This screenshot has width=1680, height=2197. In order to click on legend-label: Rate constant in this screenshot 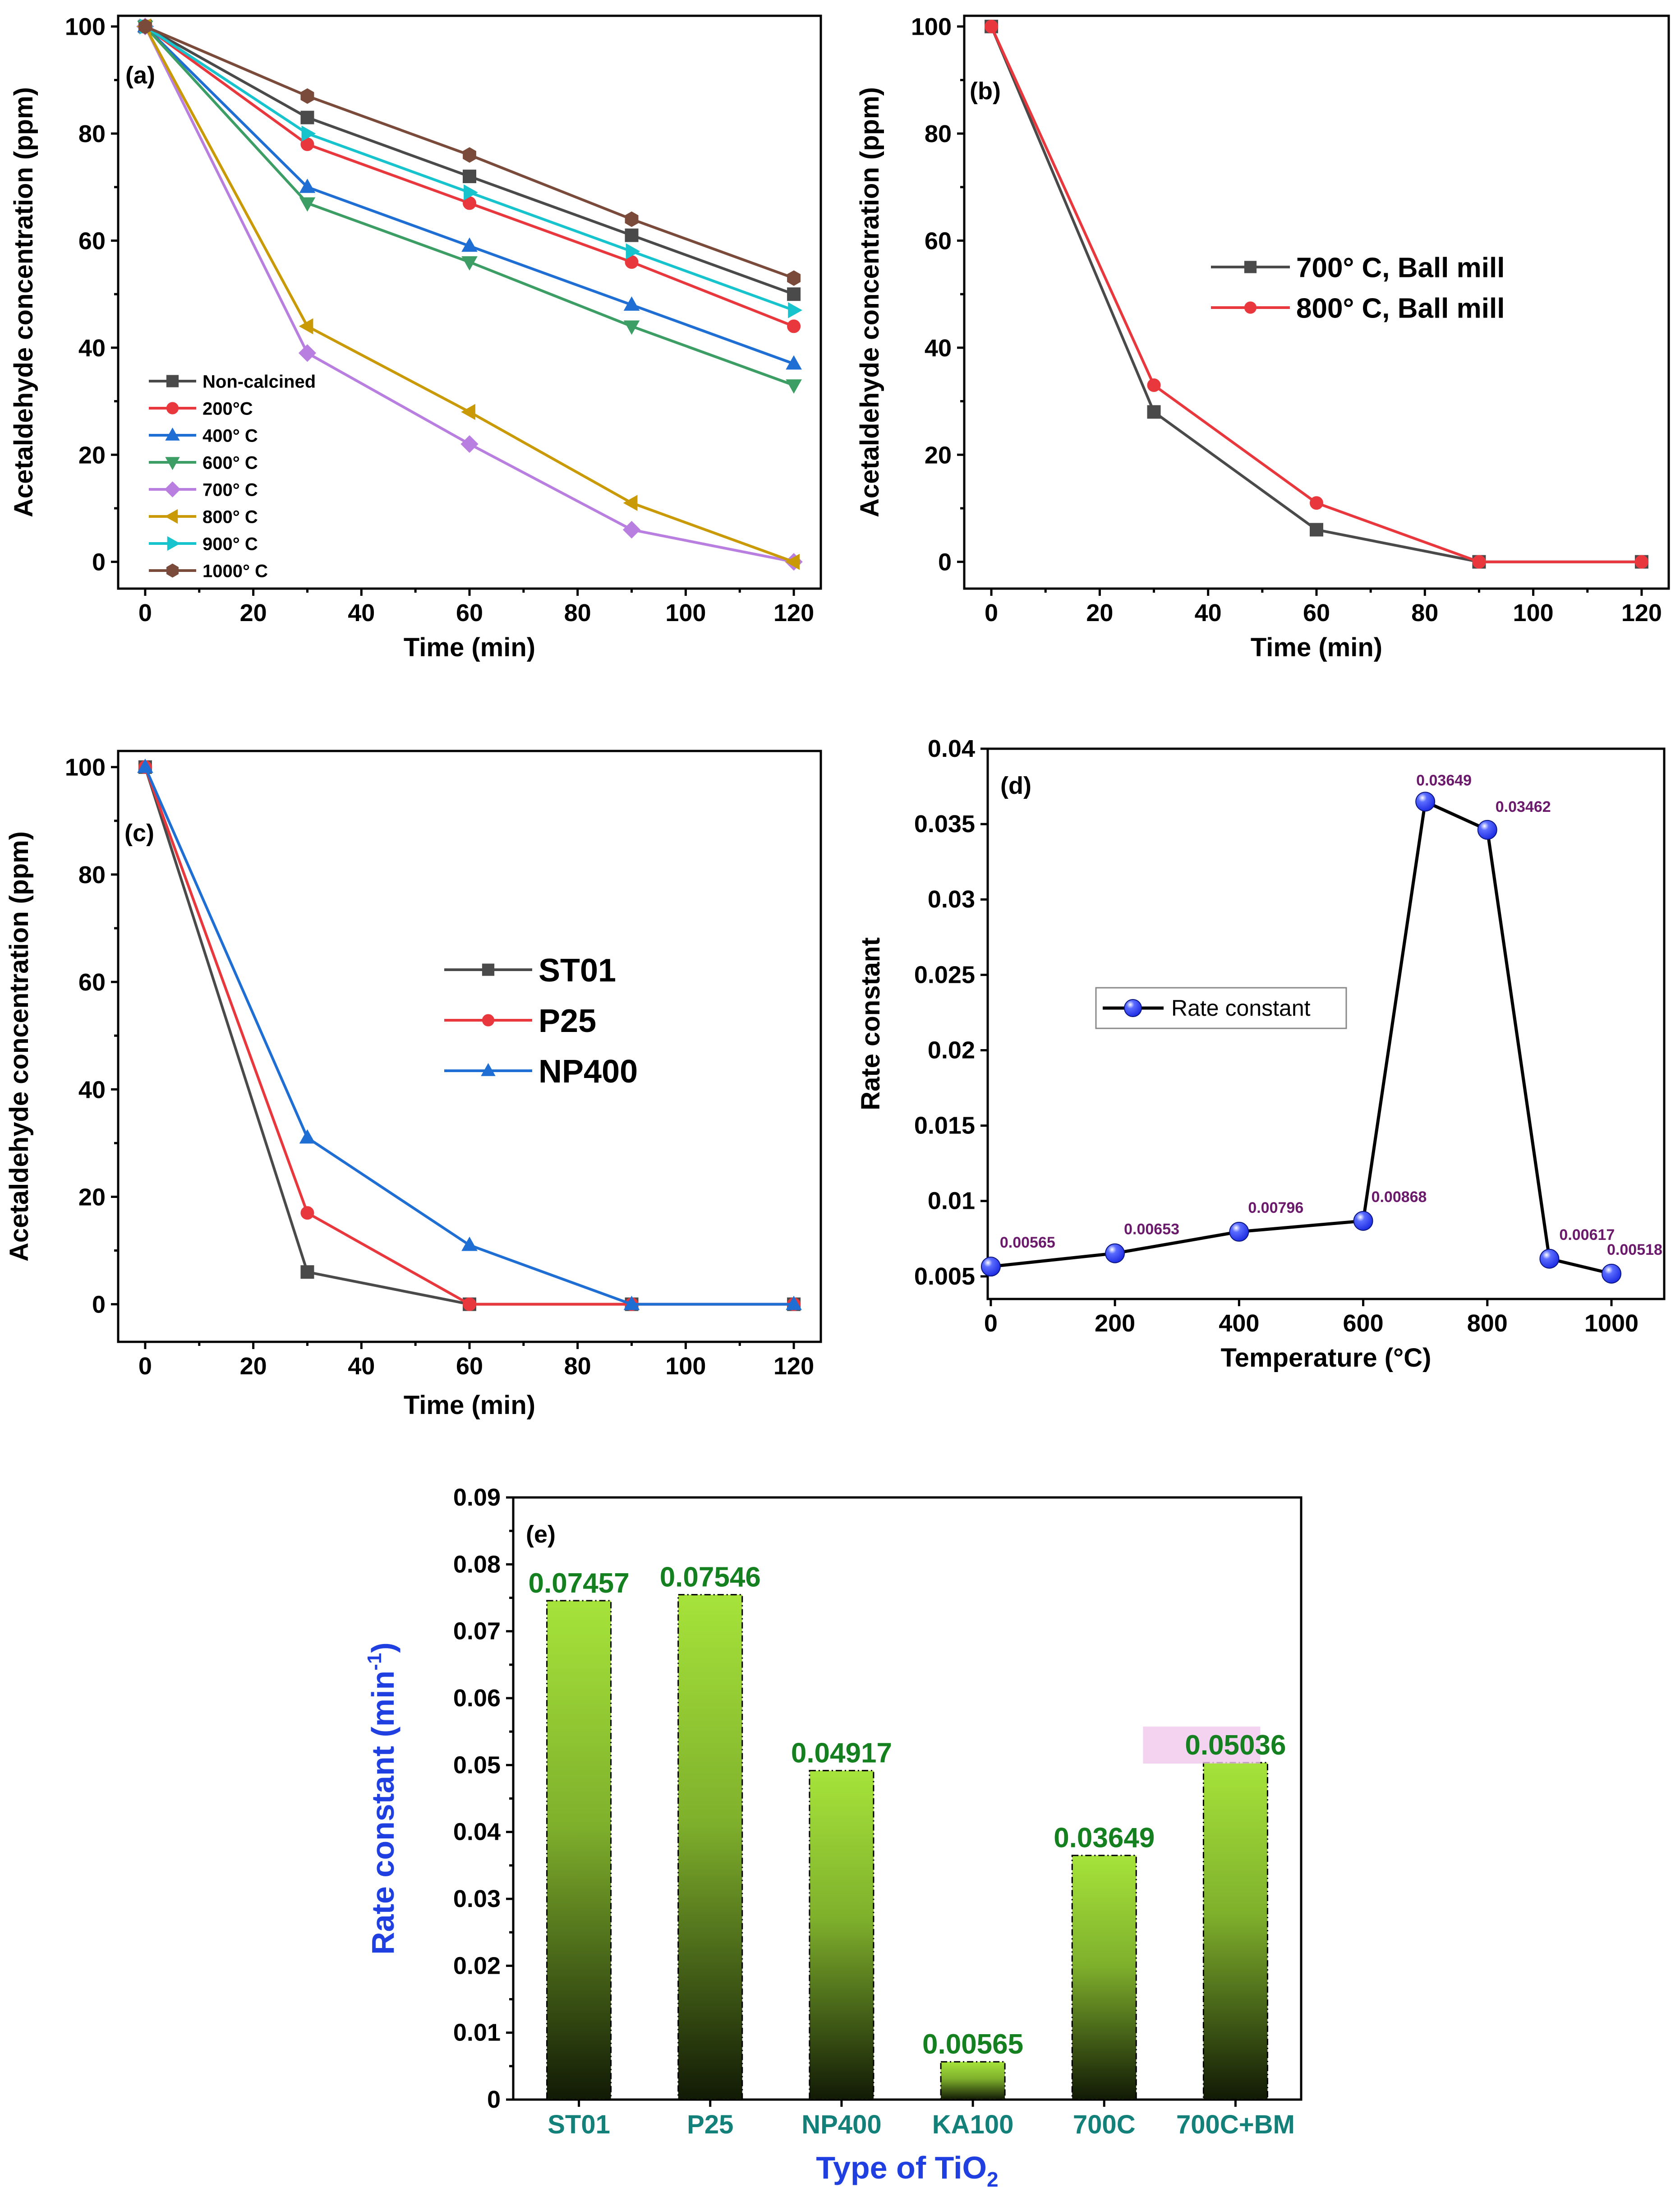, I will do `click(1241, 1008)`.